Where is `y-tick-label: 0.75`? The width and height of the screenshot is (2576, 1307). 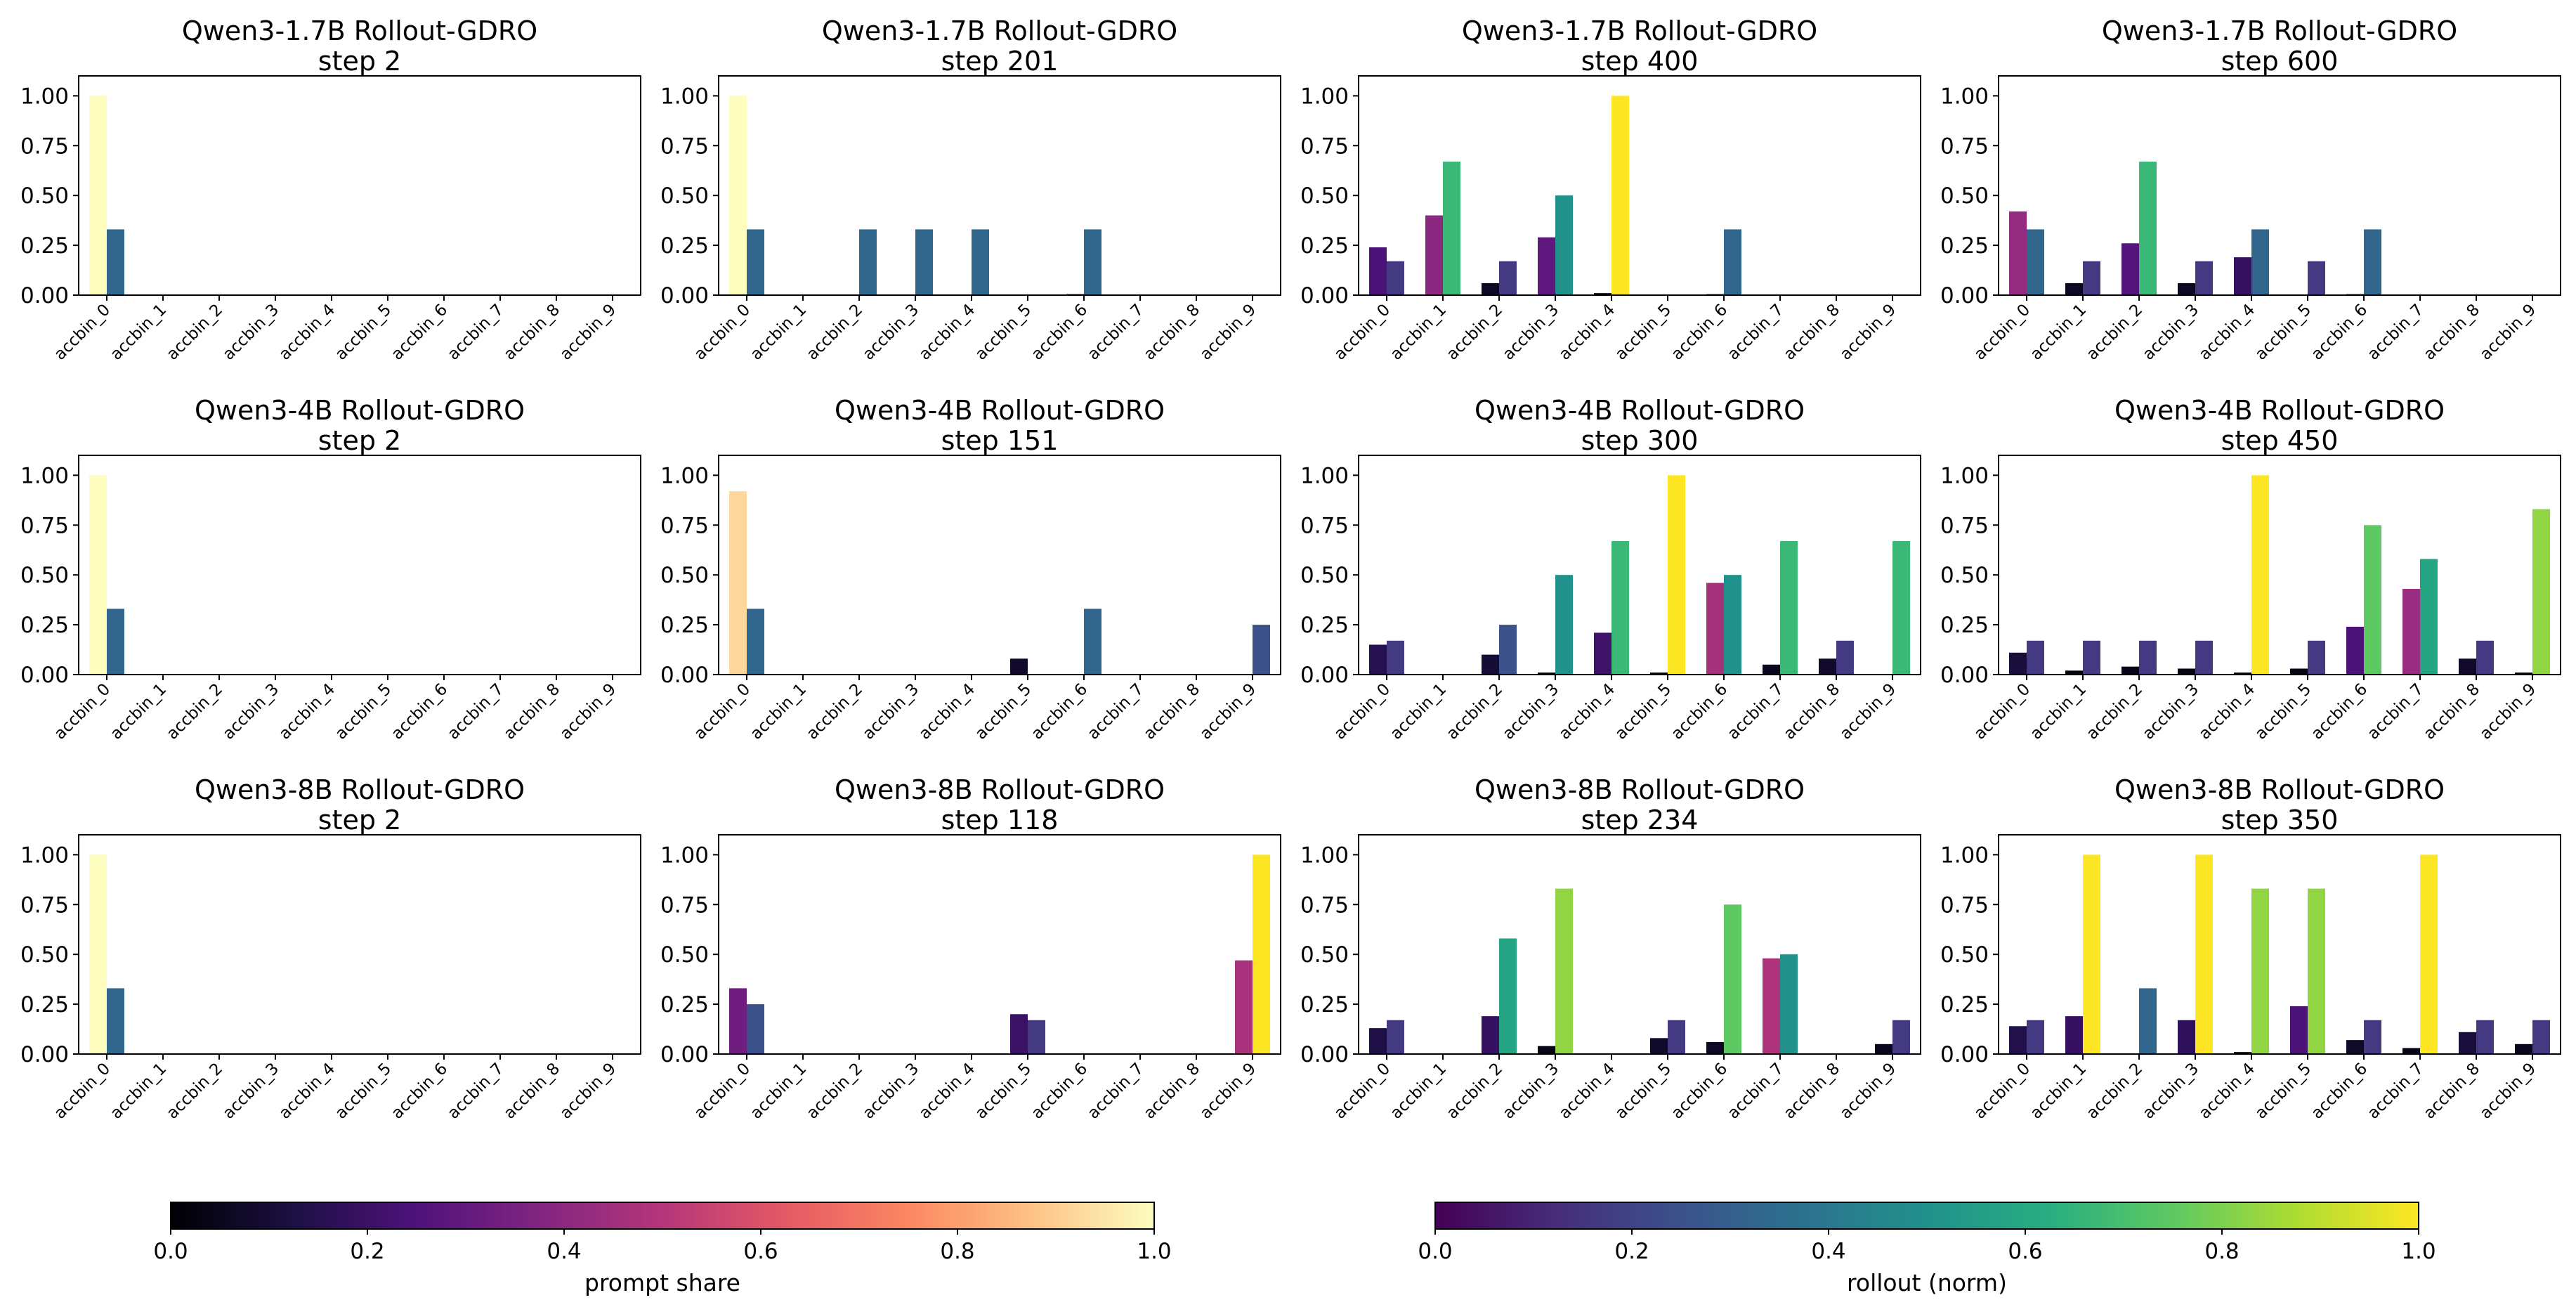 y-tick-label: 0.75 is located at coordinates (44, 525).